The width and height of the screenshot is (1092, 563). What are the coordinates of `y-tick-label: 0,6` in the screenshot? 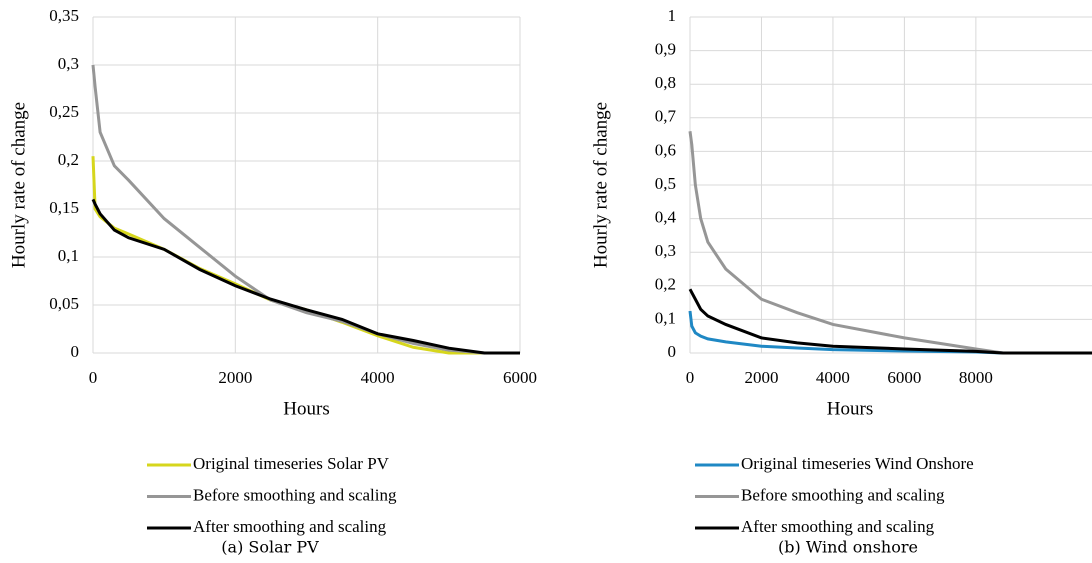 It's located at (665, 149).